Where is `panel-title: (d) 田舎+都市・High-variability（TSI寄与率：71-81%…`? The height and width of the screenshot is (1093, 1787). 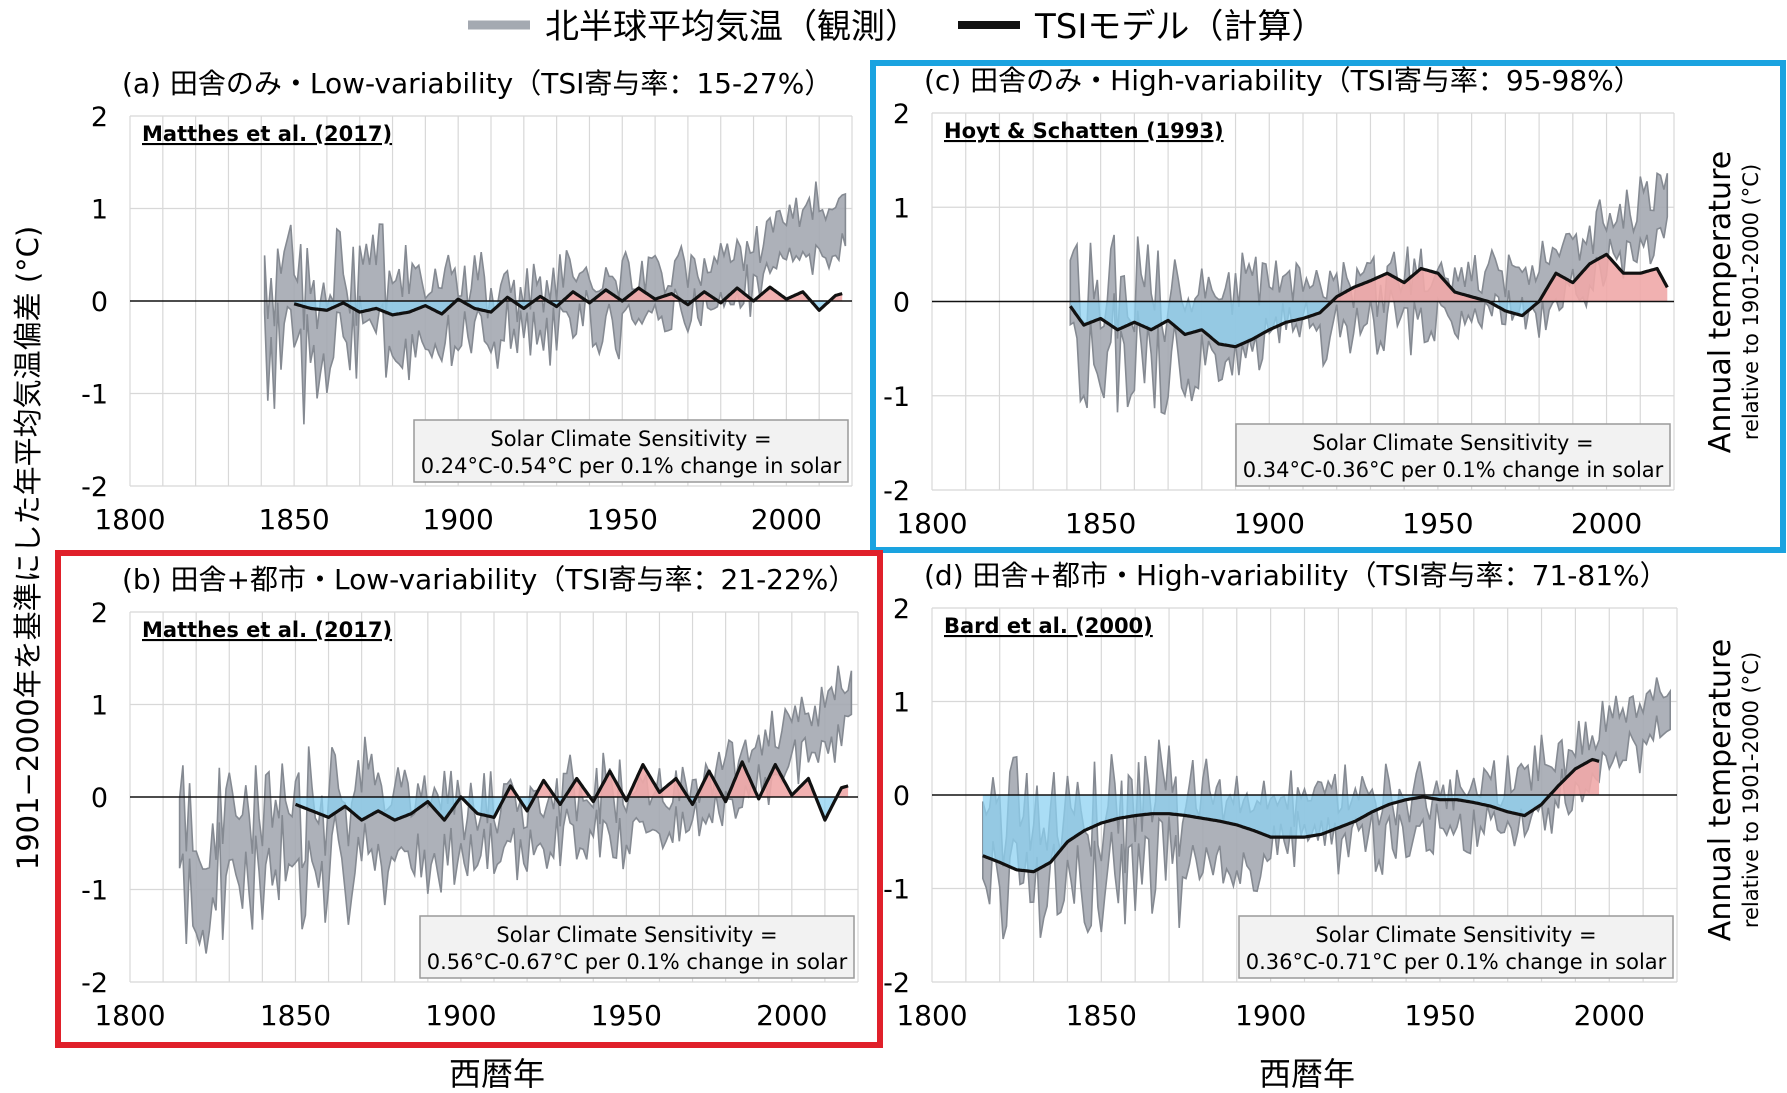 panel-title: (d) 田舎+都市・High-variability（TSI寄与率：71-81%… is located at coordinates (1296, 575).